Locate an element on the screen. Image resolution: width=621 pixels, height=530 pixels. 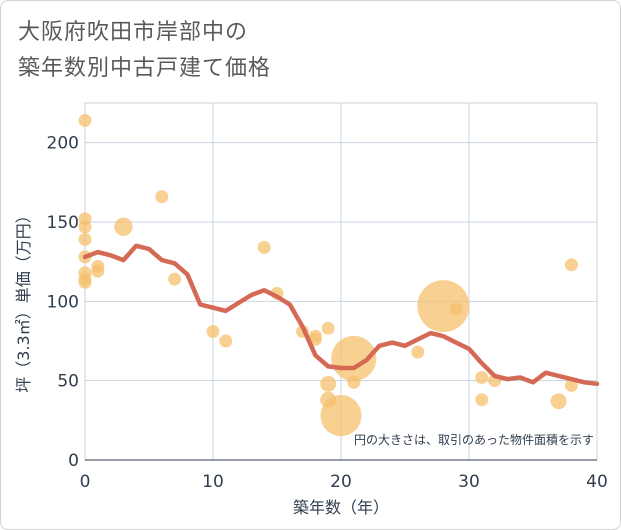
y-tick-label: 200 is located at coordinates (63, 144).